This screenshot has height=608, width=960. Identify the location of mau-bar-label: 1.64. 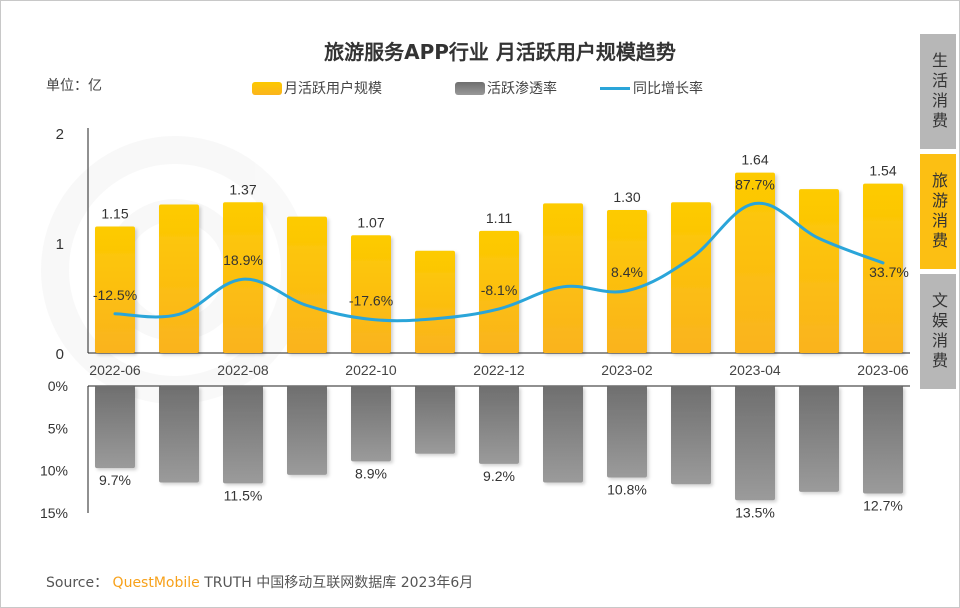
(754, 160).